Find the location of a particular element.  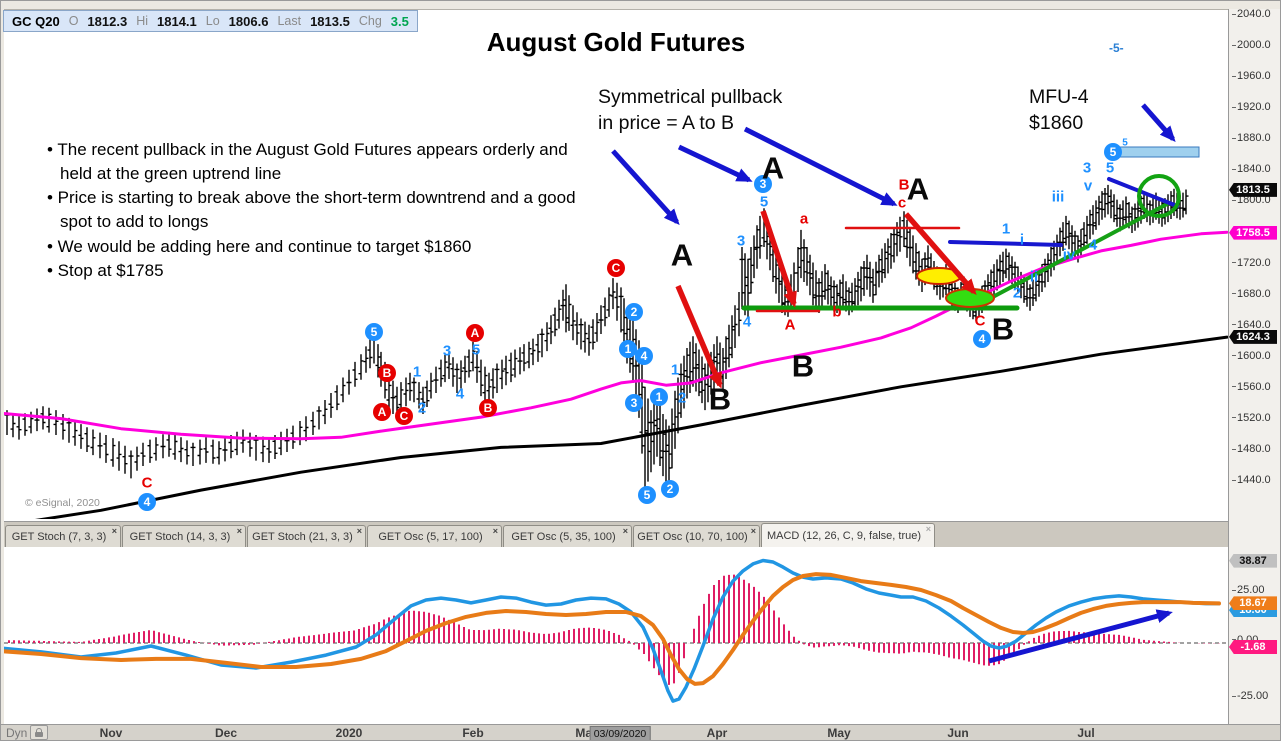

wave-text-blue-small: 5 is located at coordinates (1125, 143).